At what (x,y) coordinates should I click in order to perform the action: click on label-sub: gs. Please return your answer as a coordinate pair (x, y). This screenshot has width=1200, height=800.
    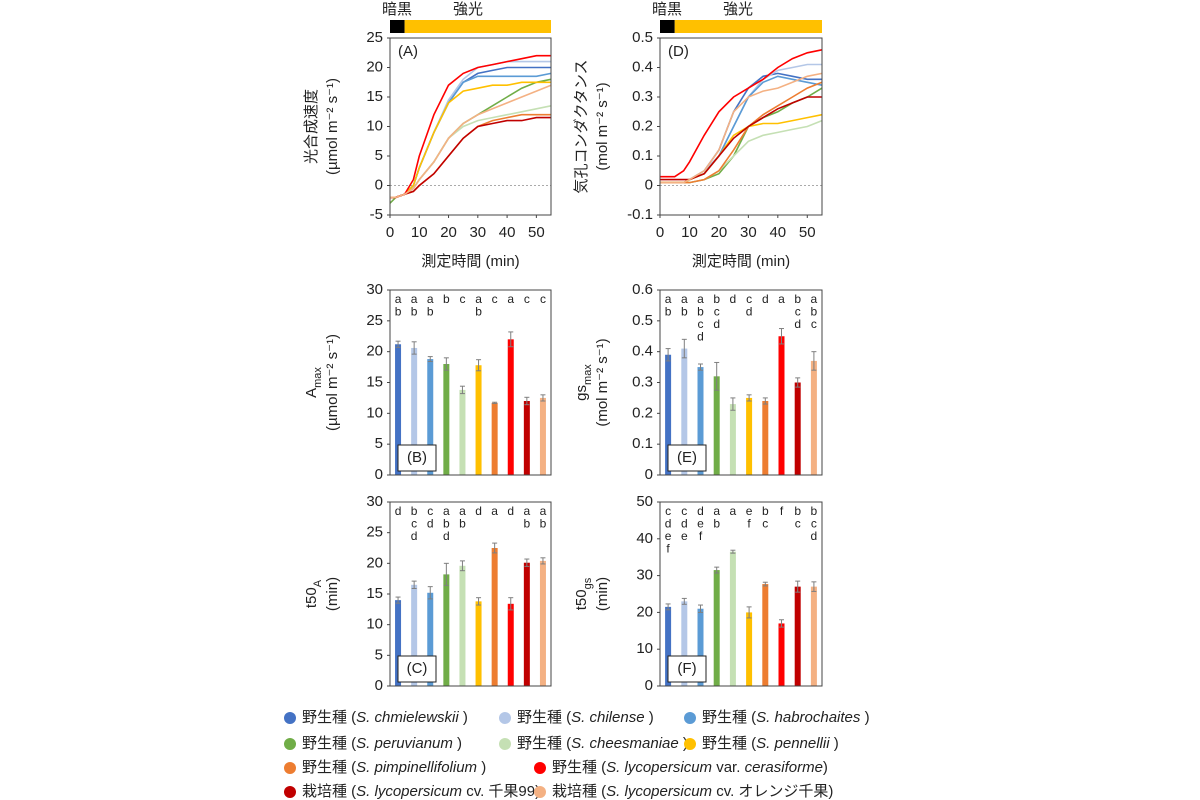
    Looking at the image, I should click on (588, 583).